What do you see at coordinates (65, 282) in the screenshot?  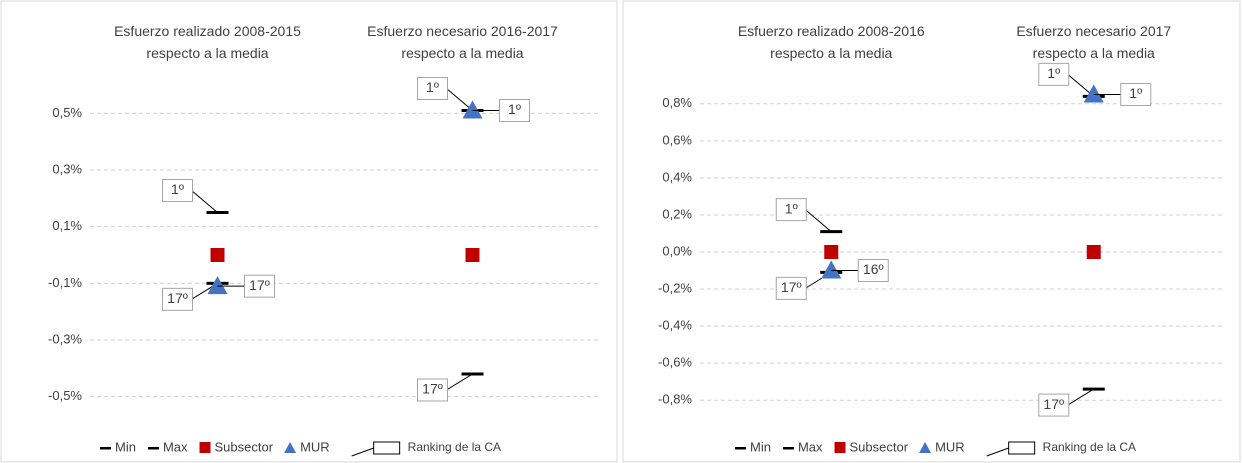 I see `y-tick-label: -0,1%` at bounding box center [65, 282].